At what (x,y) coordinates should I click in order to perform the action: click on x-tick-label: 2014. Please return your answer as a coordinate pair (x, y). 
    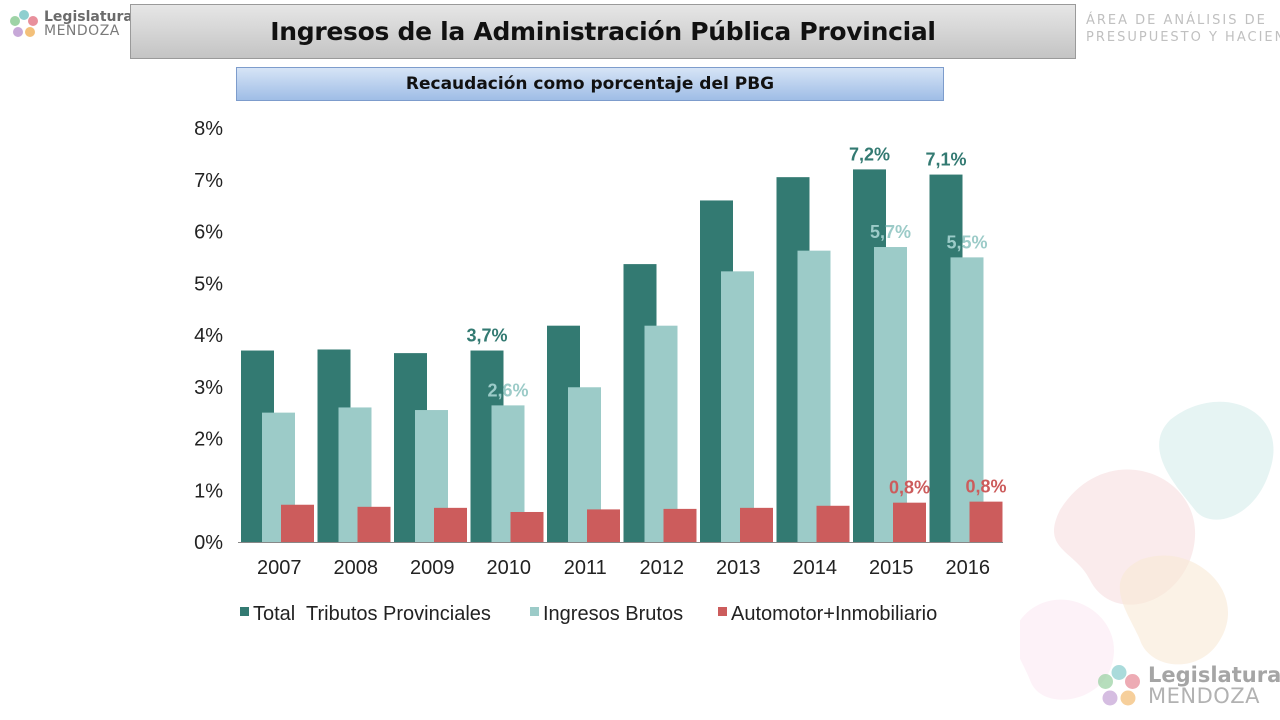
    Looking at the image, I should click on (815, 568).